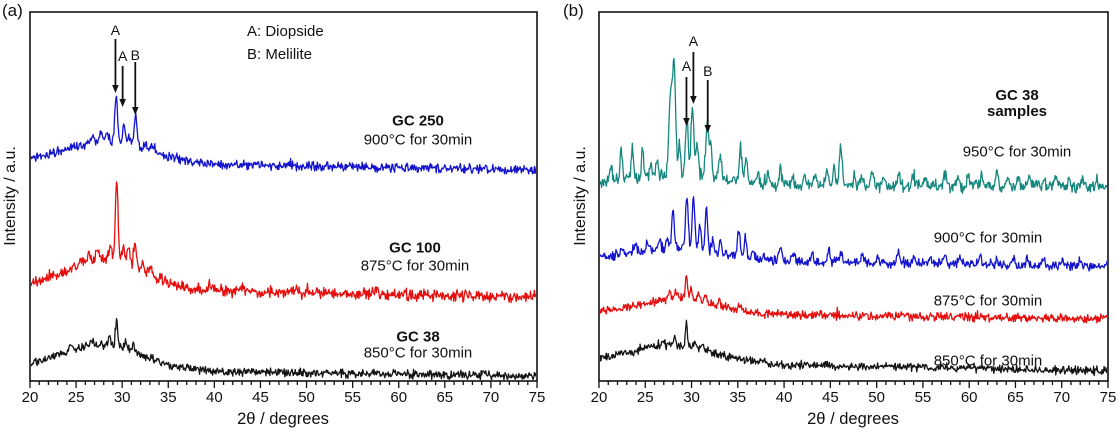 The image size is (1118, 440). I want to click on panel-a-tag: (a), so click(12, 10).